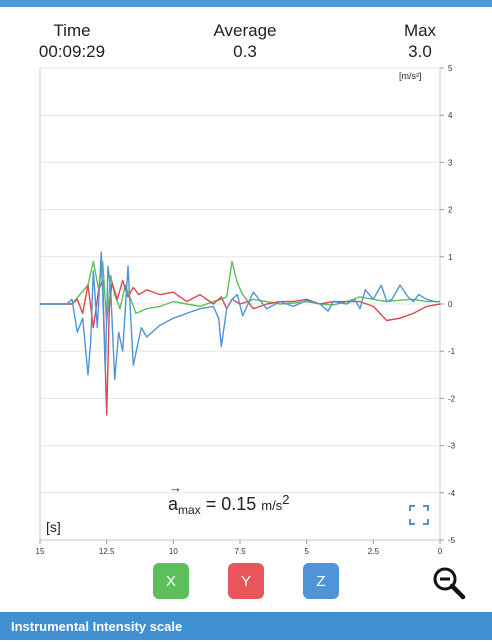 The width and height of the screenshot is (492, 642). Describe the element at coordinates (286, 499) in the screenshot. I see `formula-exponent: 2` at that location.